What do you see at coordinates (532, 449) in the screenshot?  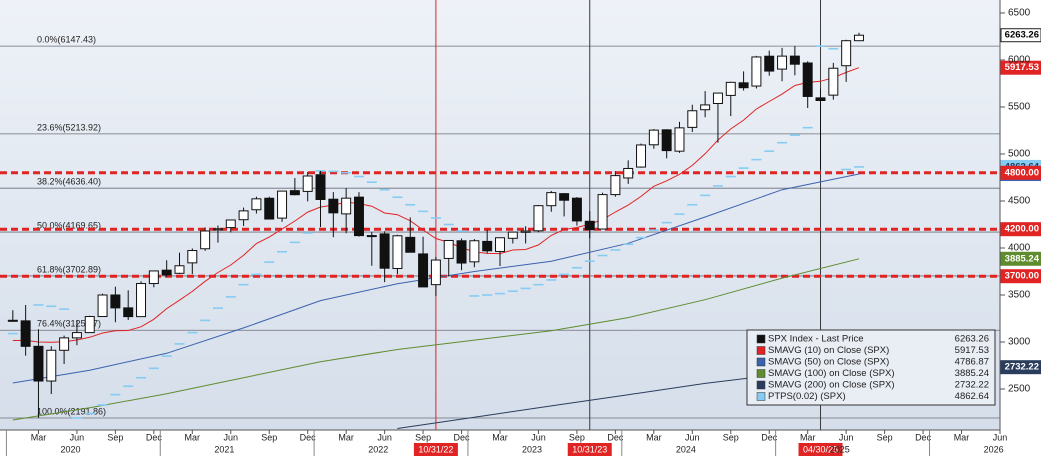 I see `year-label: 2023` at bounding box center [532, 449].